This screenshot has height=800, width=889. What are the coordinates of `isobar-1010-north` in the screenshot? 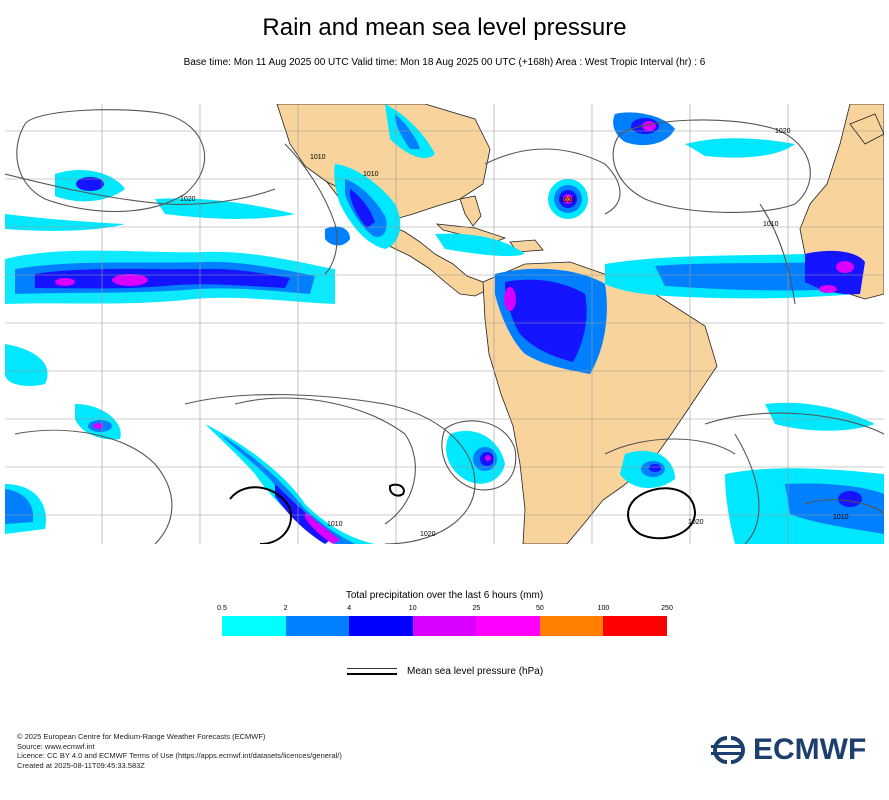 It's located at (311, 209).